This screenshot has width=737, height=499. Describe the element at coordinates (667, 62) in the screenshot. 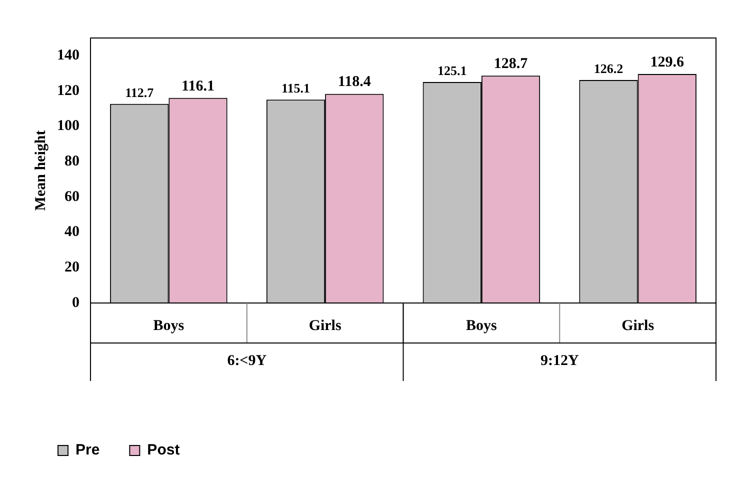

I see `data-label: 129.6` at that location.